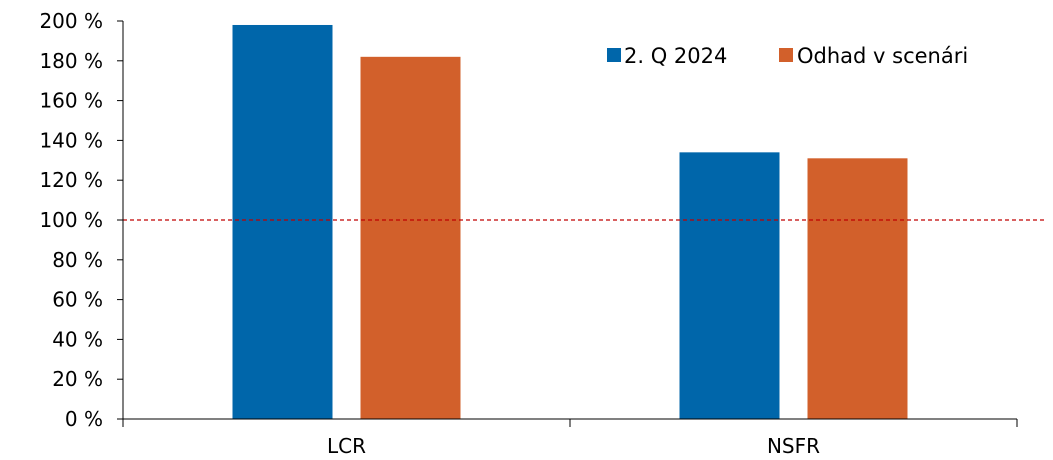 This screenshot has width=1053, height=460. Describe the element at coordinates (71, 140) in the screenshot. I see `y-tick-label: 140 %` at that location.